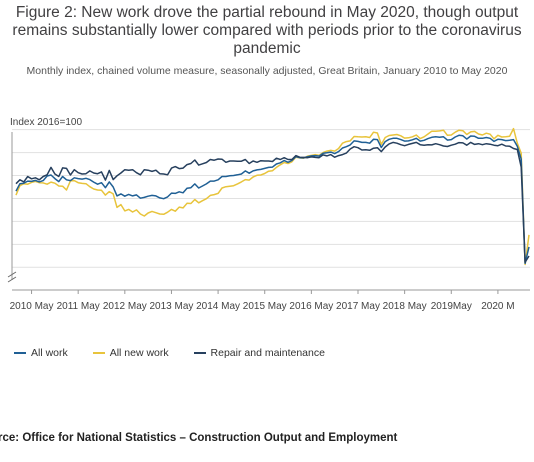 This screenshot has width=534, height=462. I want to click on x-tick-label-0: 2010 May, so click(32, 306).